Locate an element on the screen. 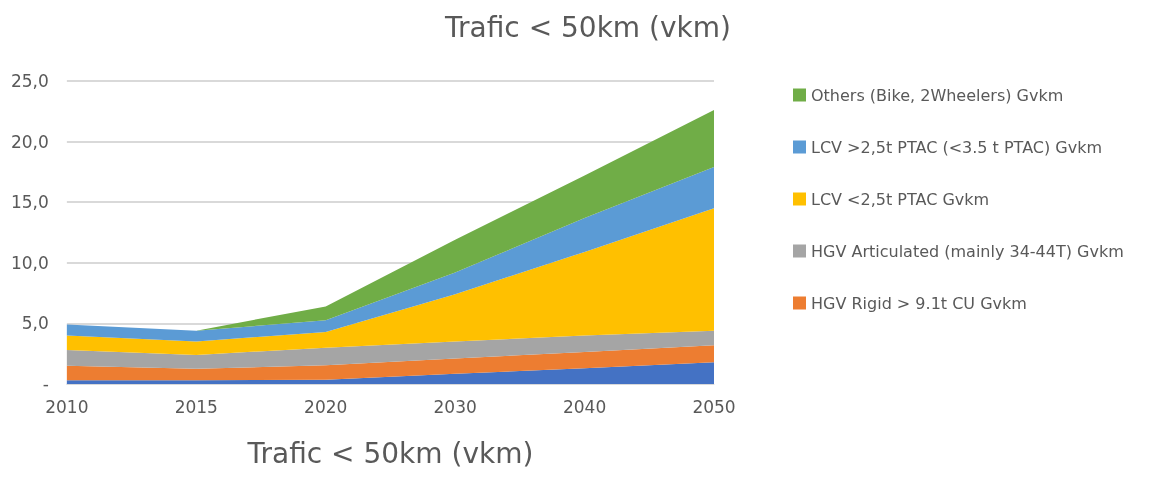 The width and height of the screenshot is (1150, 487). y-tick-label: 5,0 is located at coordinates (35, 323).